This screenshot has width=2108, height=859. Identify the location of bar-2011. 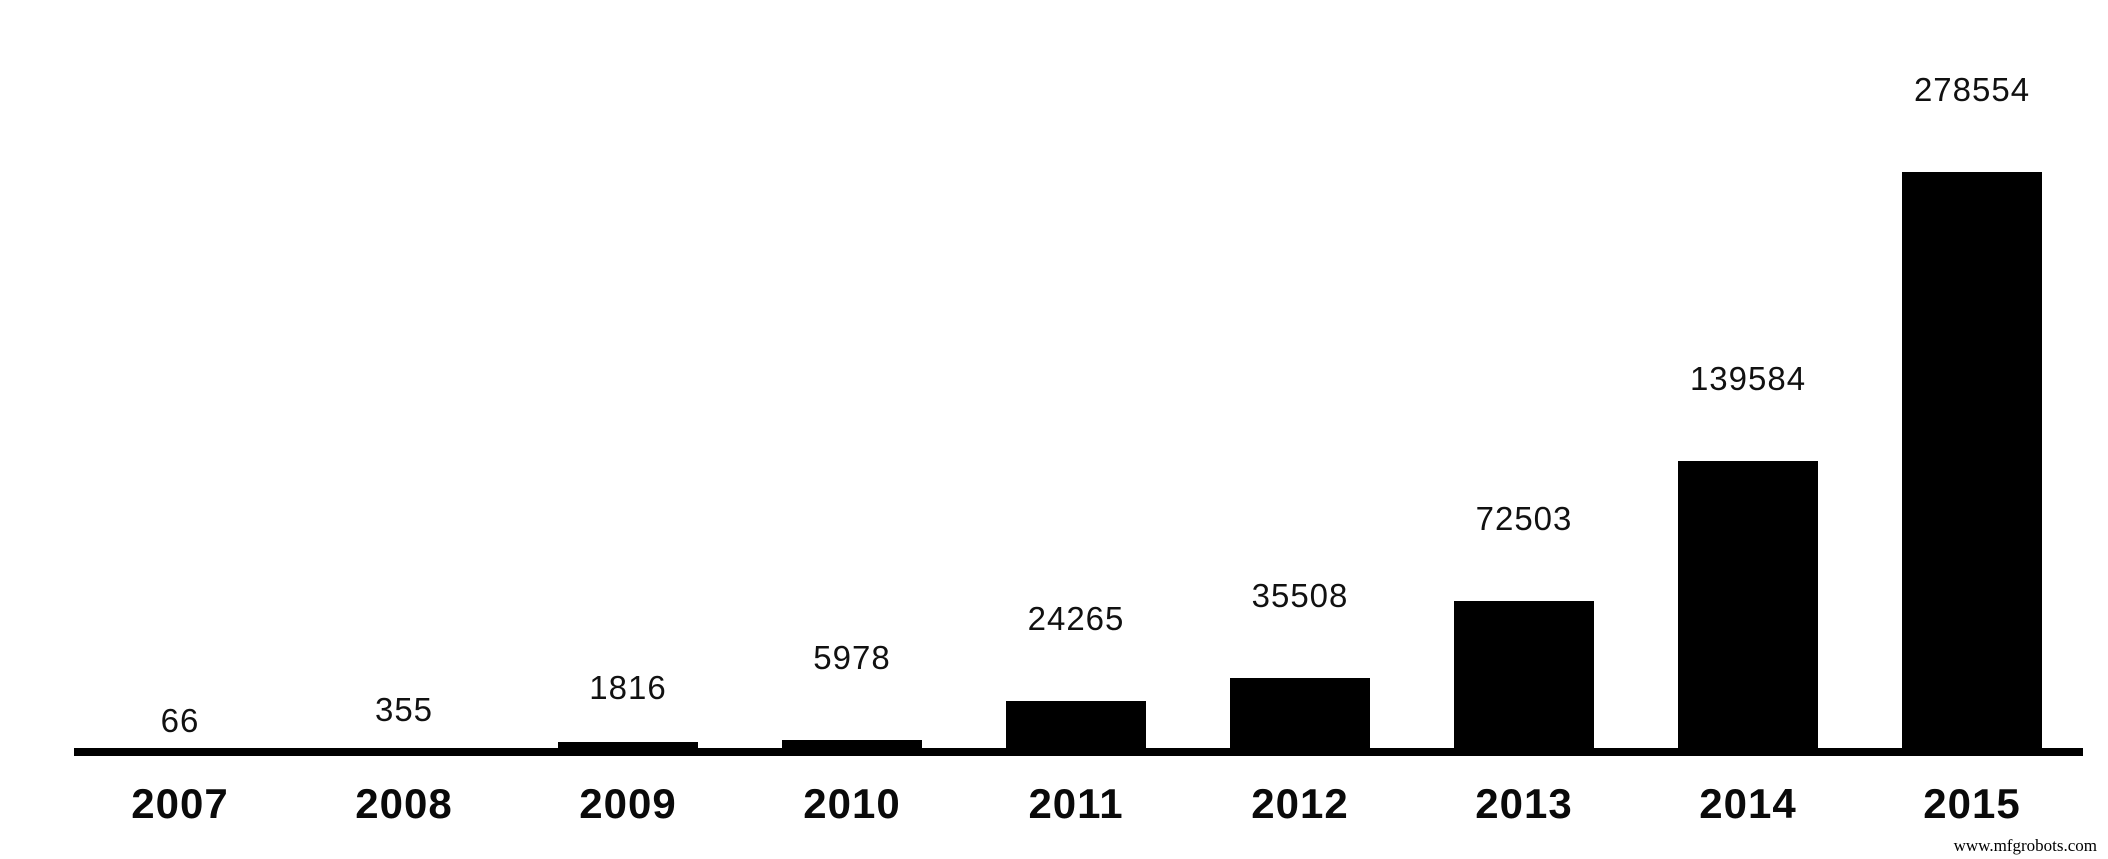
(1076, 726).